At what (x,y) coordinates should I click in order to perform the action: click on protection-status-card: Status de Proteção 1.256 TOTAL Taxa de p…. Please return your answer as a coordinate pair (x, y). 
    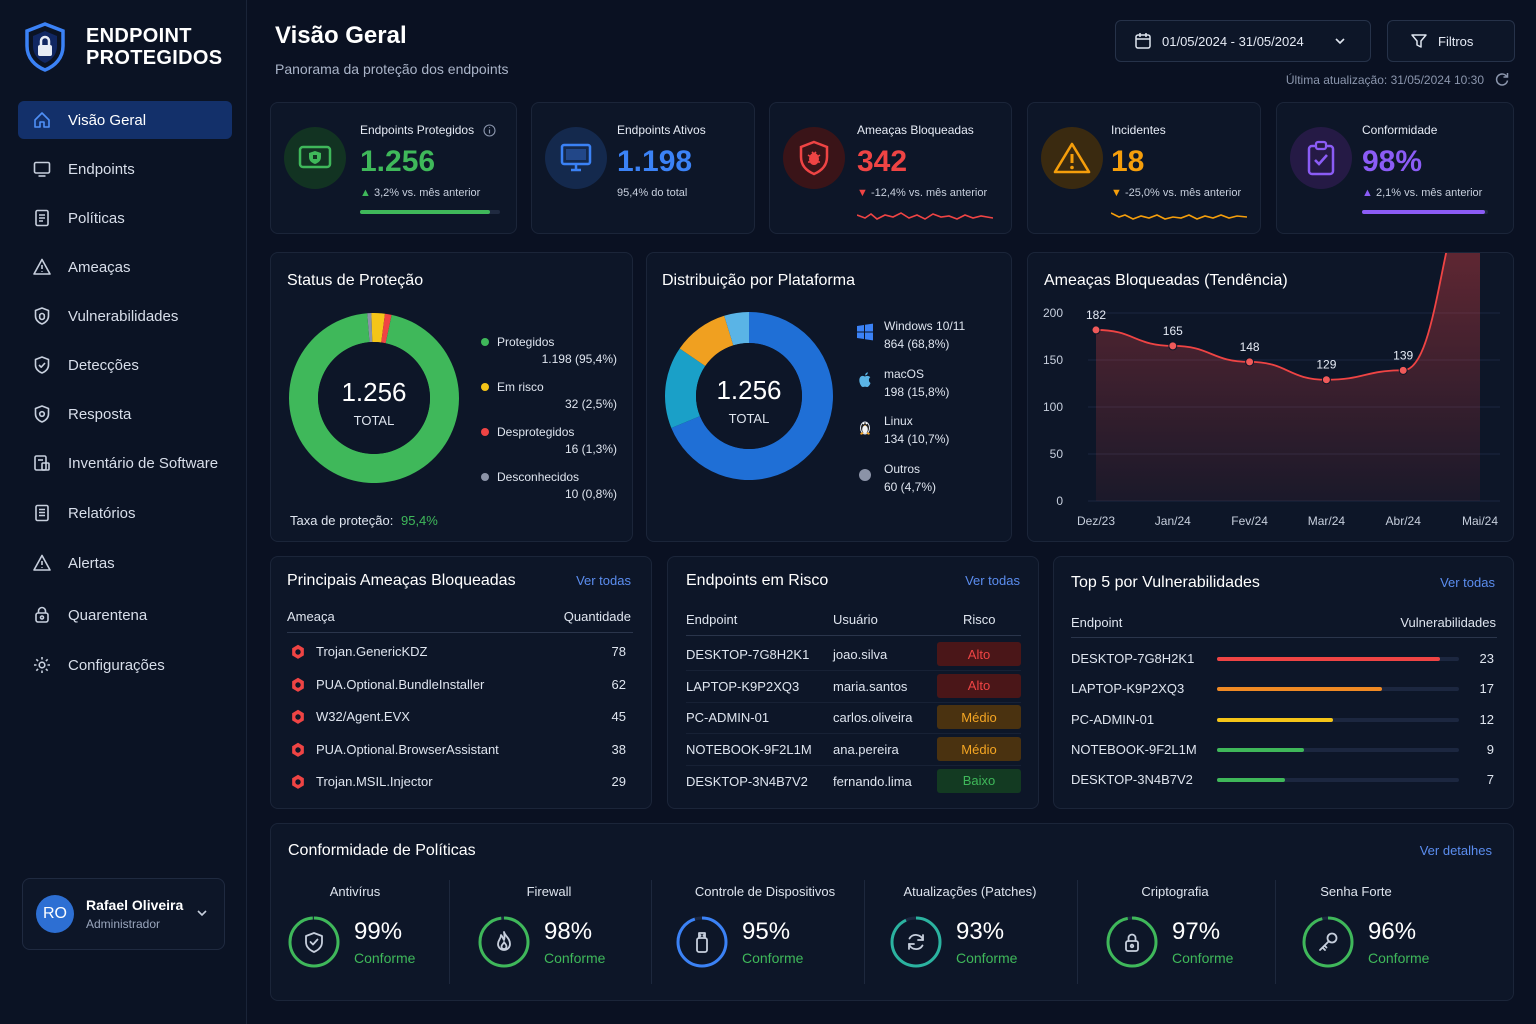
    Looking at the image, I should click on (451, 397).